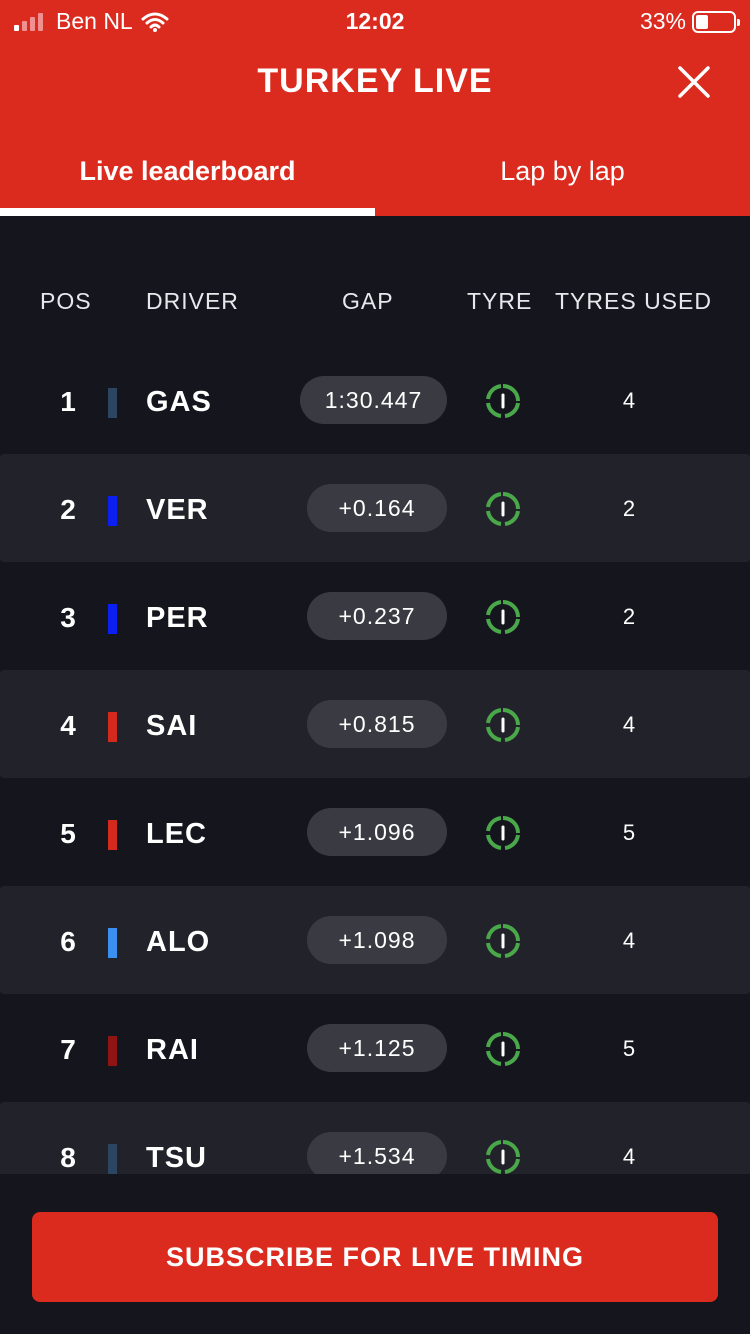  Describe the element at coordinates (68, 1157) in the screenshot. I see `position: 8` at that location.